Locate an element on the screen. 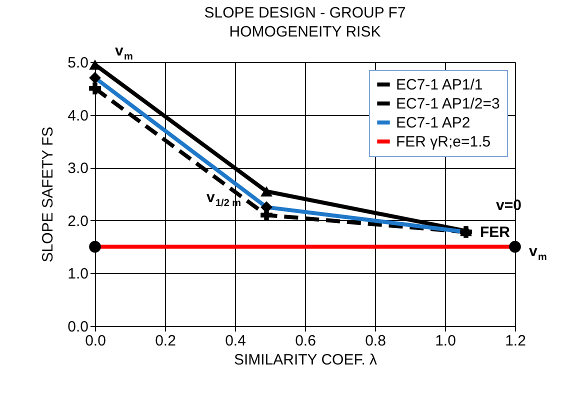 The width and height of the screenshot is (579, 414). legend-label: FER γR;e=1.5 is located at coordinates (443, 142).